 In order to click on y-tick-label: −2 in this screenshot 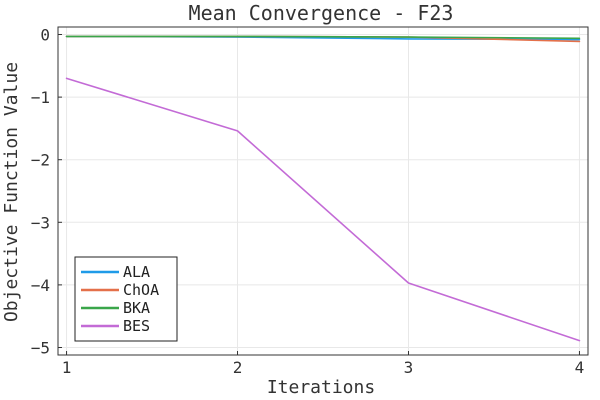, I will do `click(40, 160)`.